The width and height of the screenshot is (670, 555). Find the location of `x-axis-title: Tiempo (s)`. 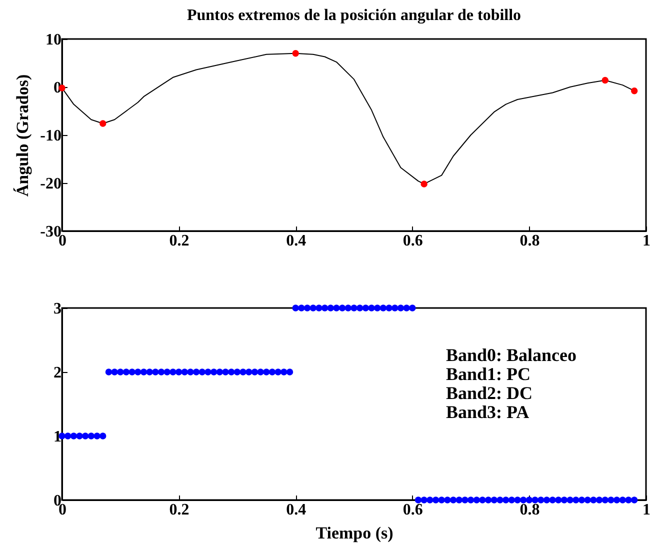

x-axis-title: Tiempo (s) is located at coordinates (355, 533).